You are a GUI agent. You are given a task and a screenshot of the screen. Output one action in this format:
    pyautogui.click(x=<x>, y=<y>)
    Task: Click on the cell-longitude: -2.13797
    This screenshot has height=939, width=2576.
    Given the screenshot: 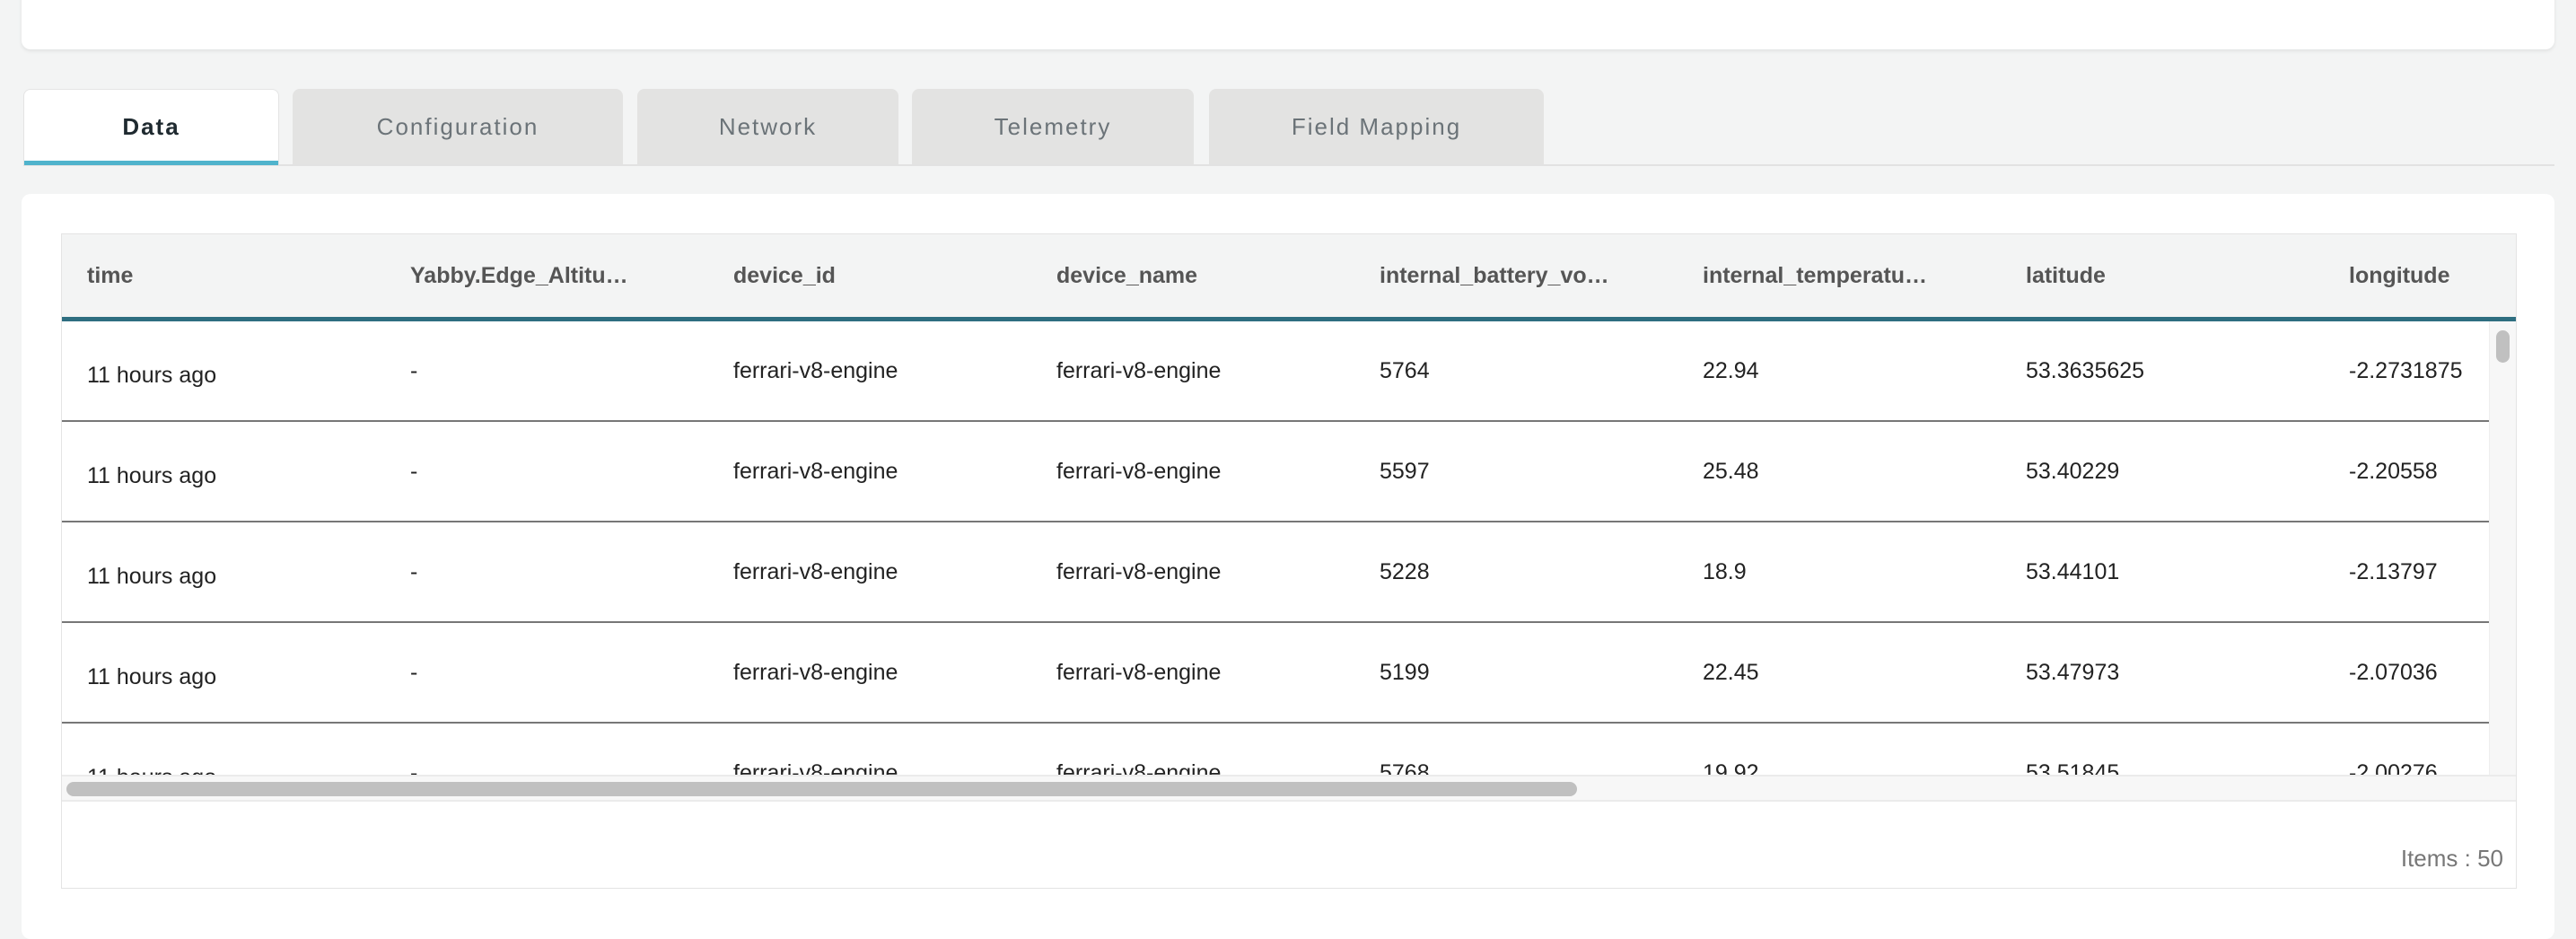 What is the action you would take?
    pyautogui.click(x=2393, y=572)
    